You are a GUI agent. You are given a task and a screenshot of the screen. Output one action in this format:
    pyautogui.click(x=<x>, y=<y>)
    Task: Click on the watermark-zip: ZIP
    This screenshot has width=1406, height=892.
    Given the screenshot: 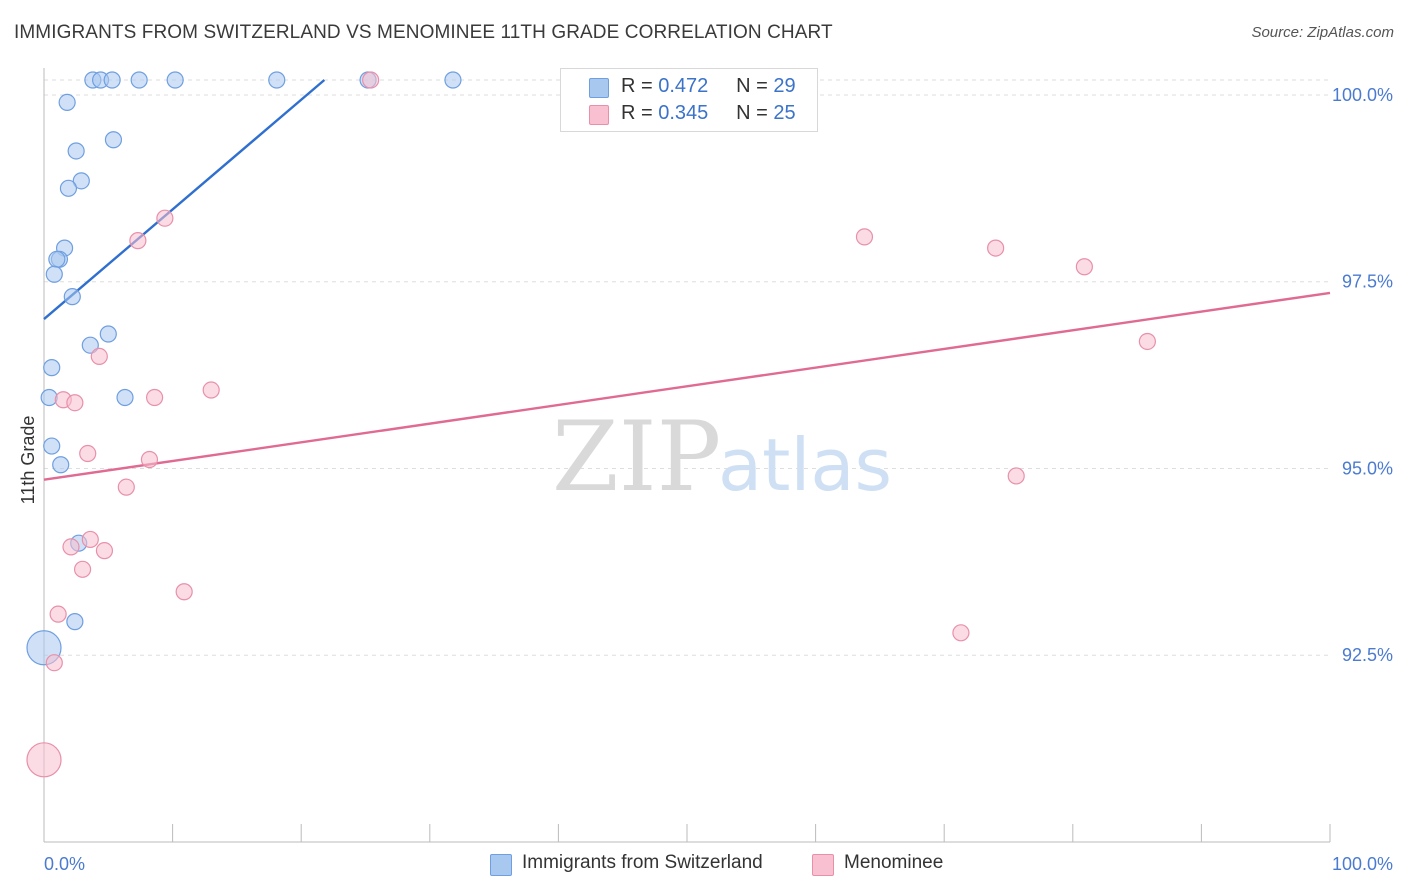 What is the action you would take?
    pyautogui.click(x=636, y=457)
    